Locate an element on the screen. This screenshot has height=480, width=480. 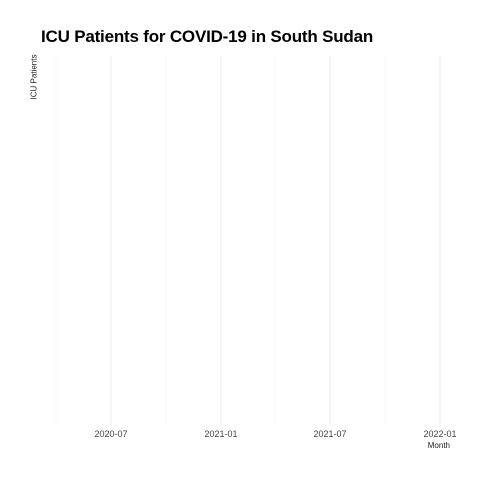
x-axis-label: Month is located at coordinates (438, 445).